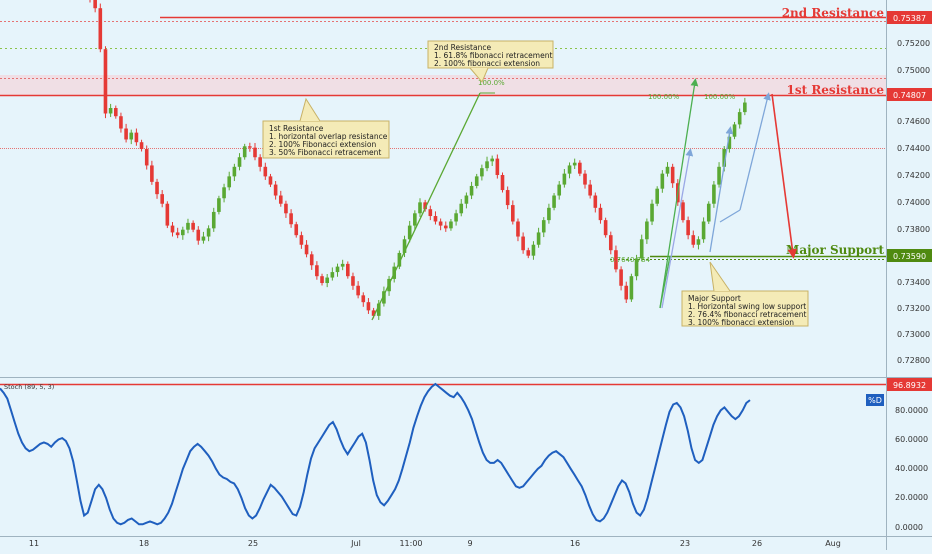  I want to click on time-tick-label: 11:00, so click(410, 543).